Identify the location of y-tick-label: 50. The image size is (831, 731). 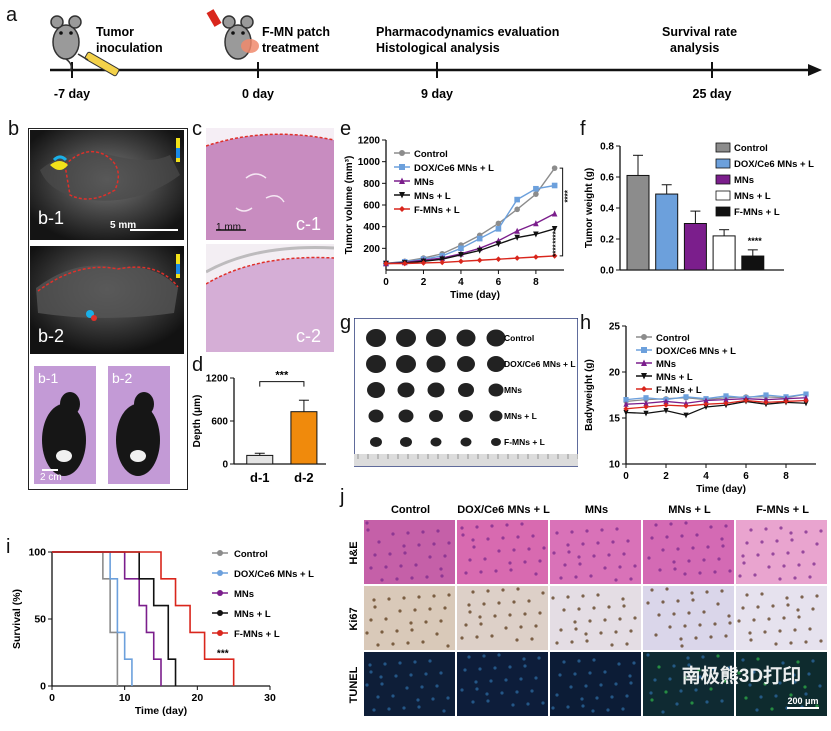
(40, 620).